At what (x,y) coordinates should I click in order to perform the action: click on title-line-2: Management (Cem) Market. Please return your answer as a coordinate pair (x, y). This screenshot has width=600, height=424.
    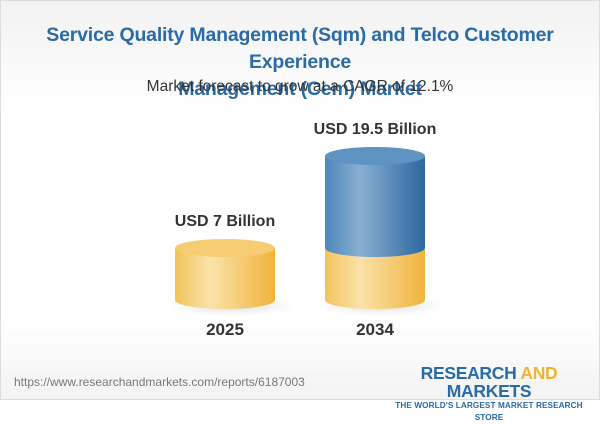
    Looking at the image, I should click on (300, 89).